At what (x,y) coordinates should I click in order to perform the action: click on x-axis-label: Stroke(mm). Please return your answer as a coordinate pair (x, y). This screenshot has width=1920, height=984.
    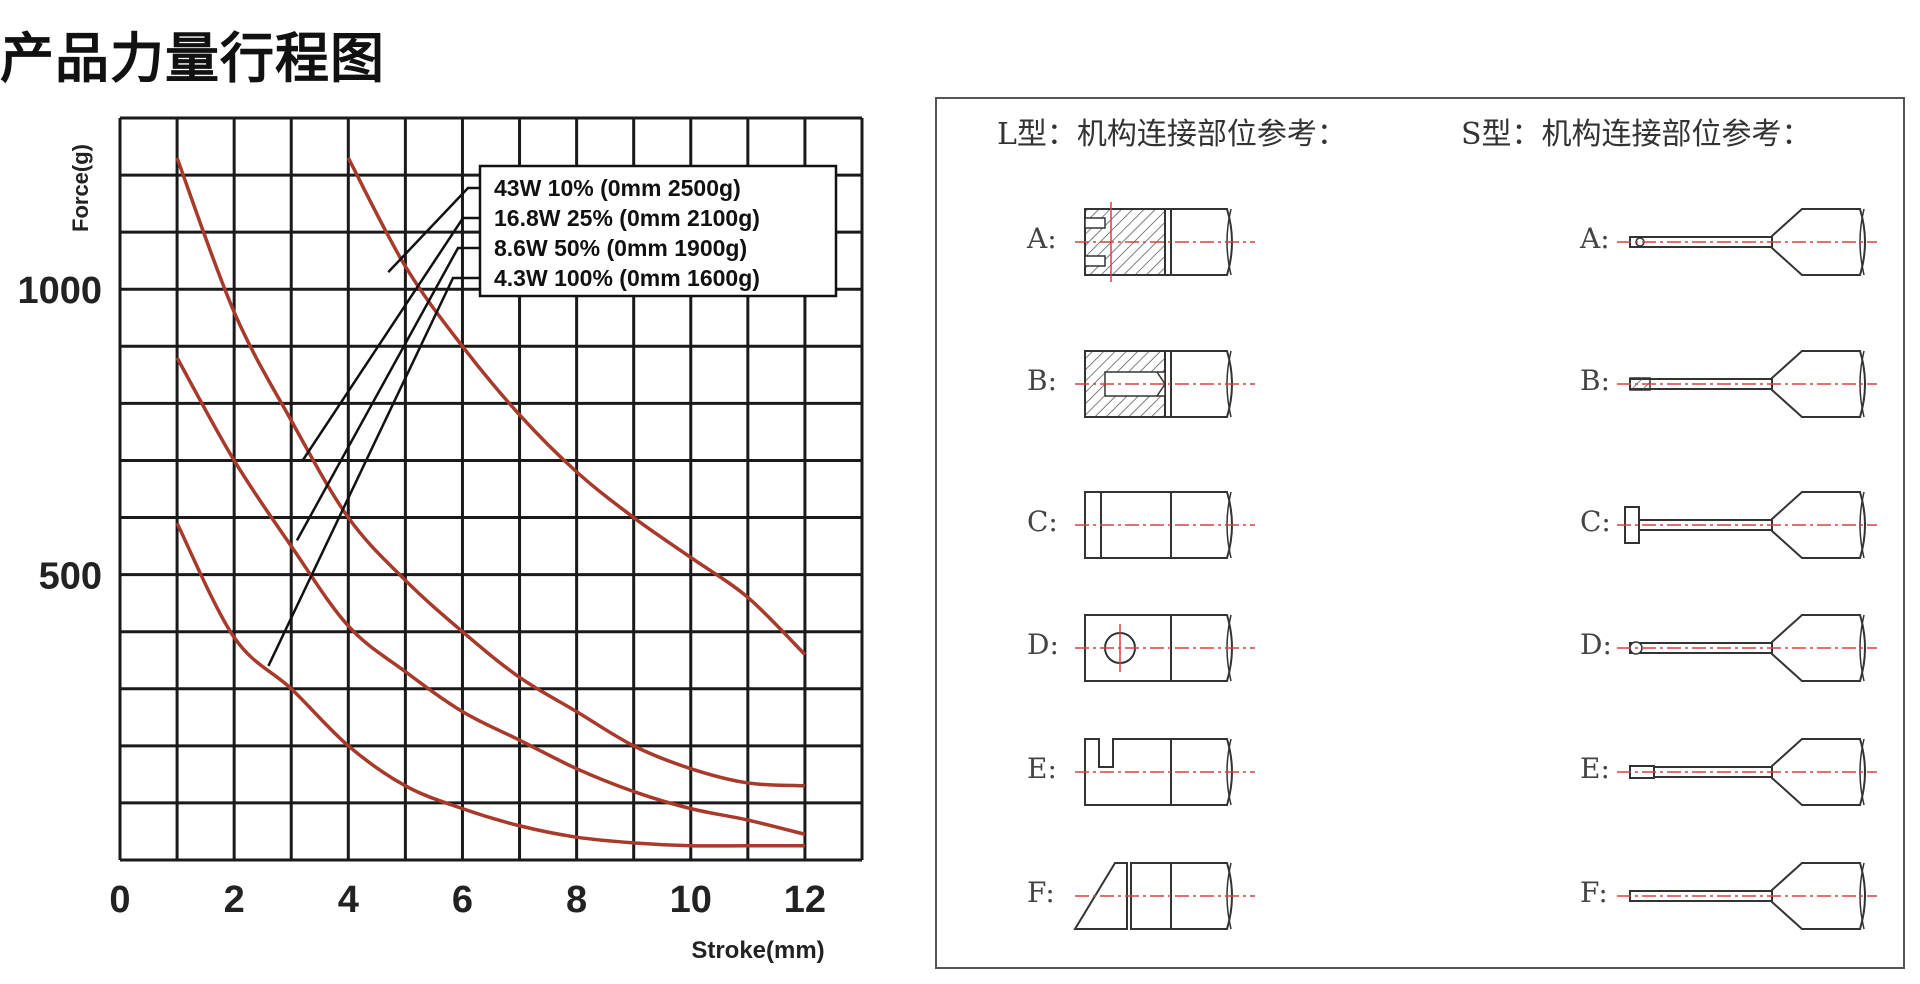
    Looking at the image, I should click on (757, 950).